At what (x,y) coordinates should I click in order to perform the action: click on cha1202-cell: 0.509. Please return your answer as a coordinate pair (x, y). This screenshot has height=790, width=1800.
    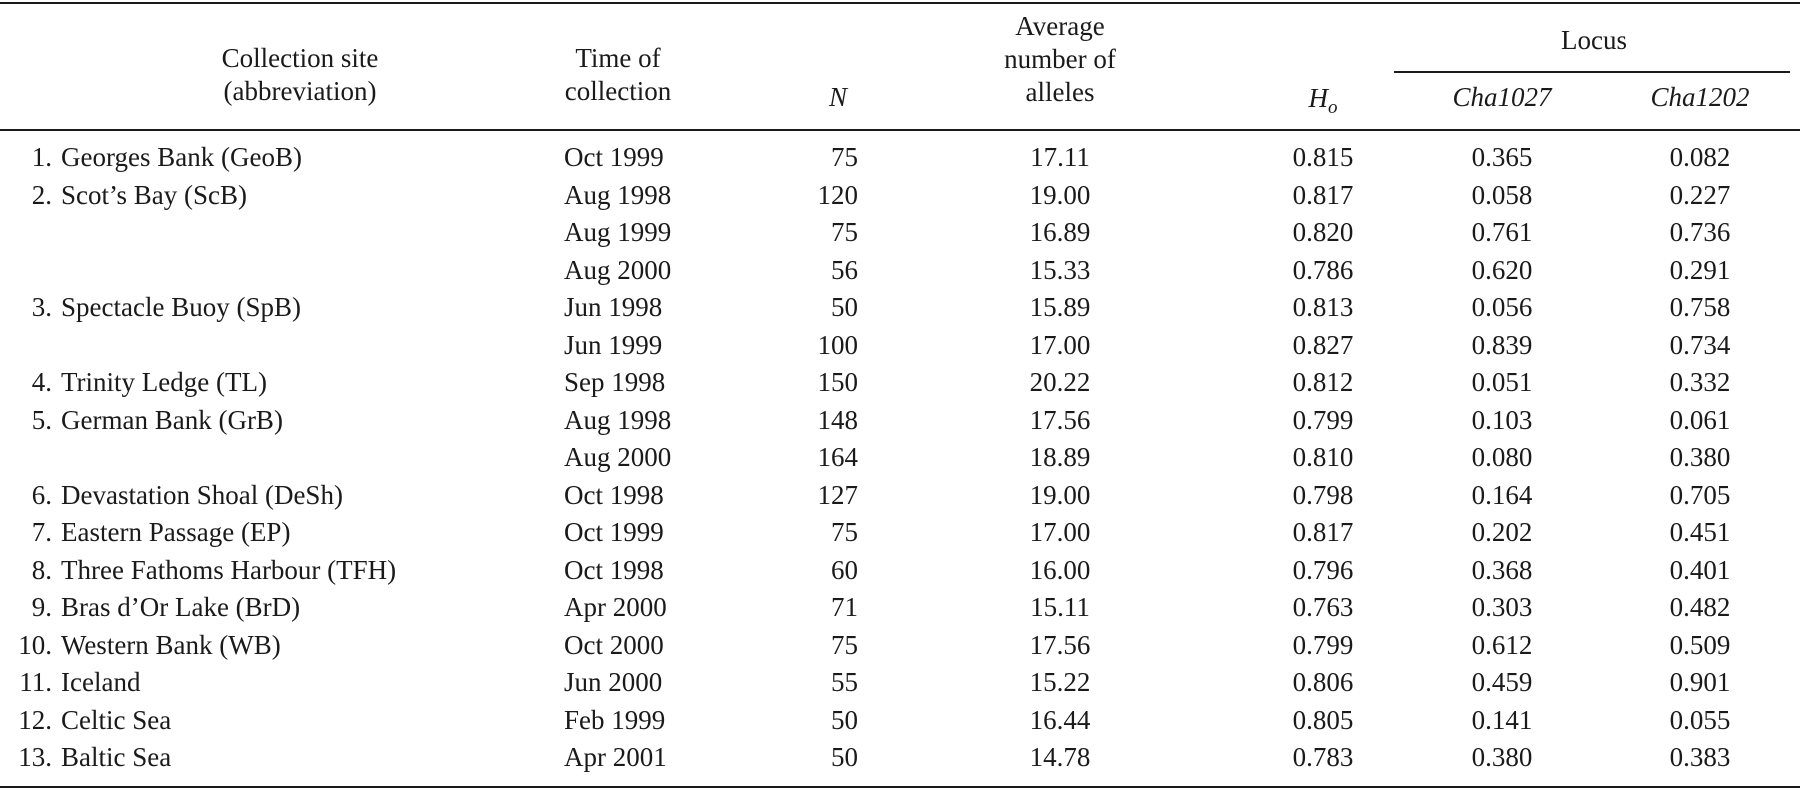
    Looking at the image, I should click on (1700, 644).